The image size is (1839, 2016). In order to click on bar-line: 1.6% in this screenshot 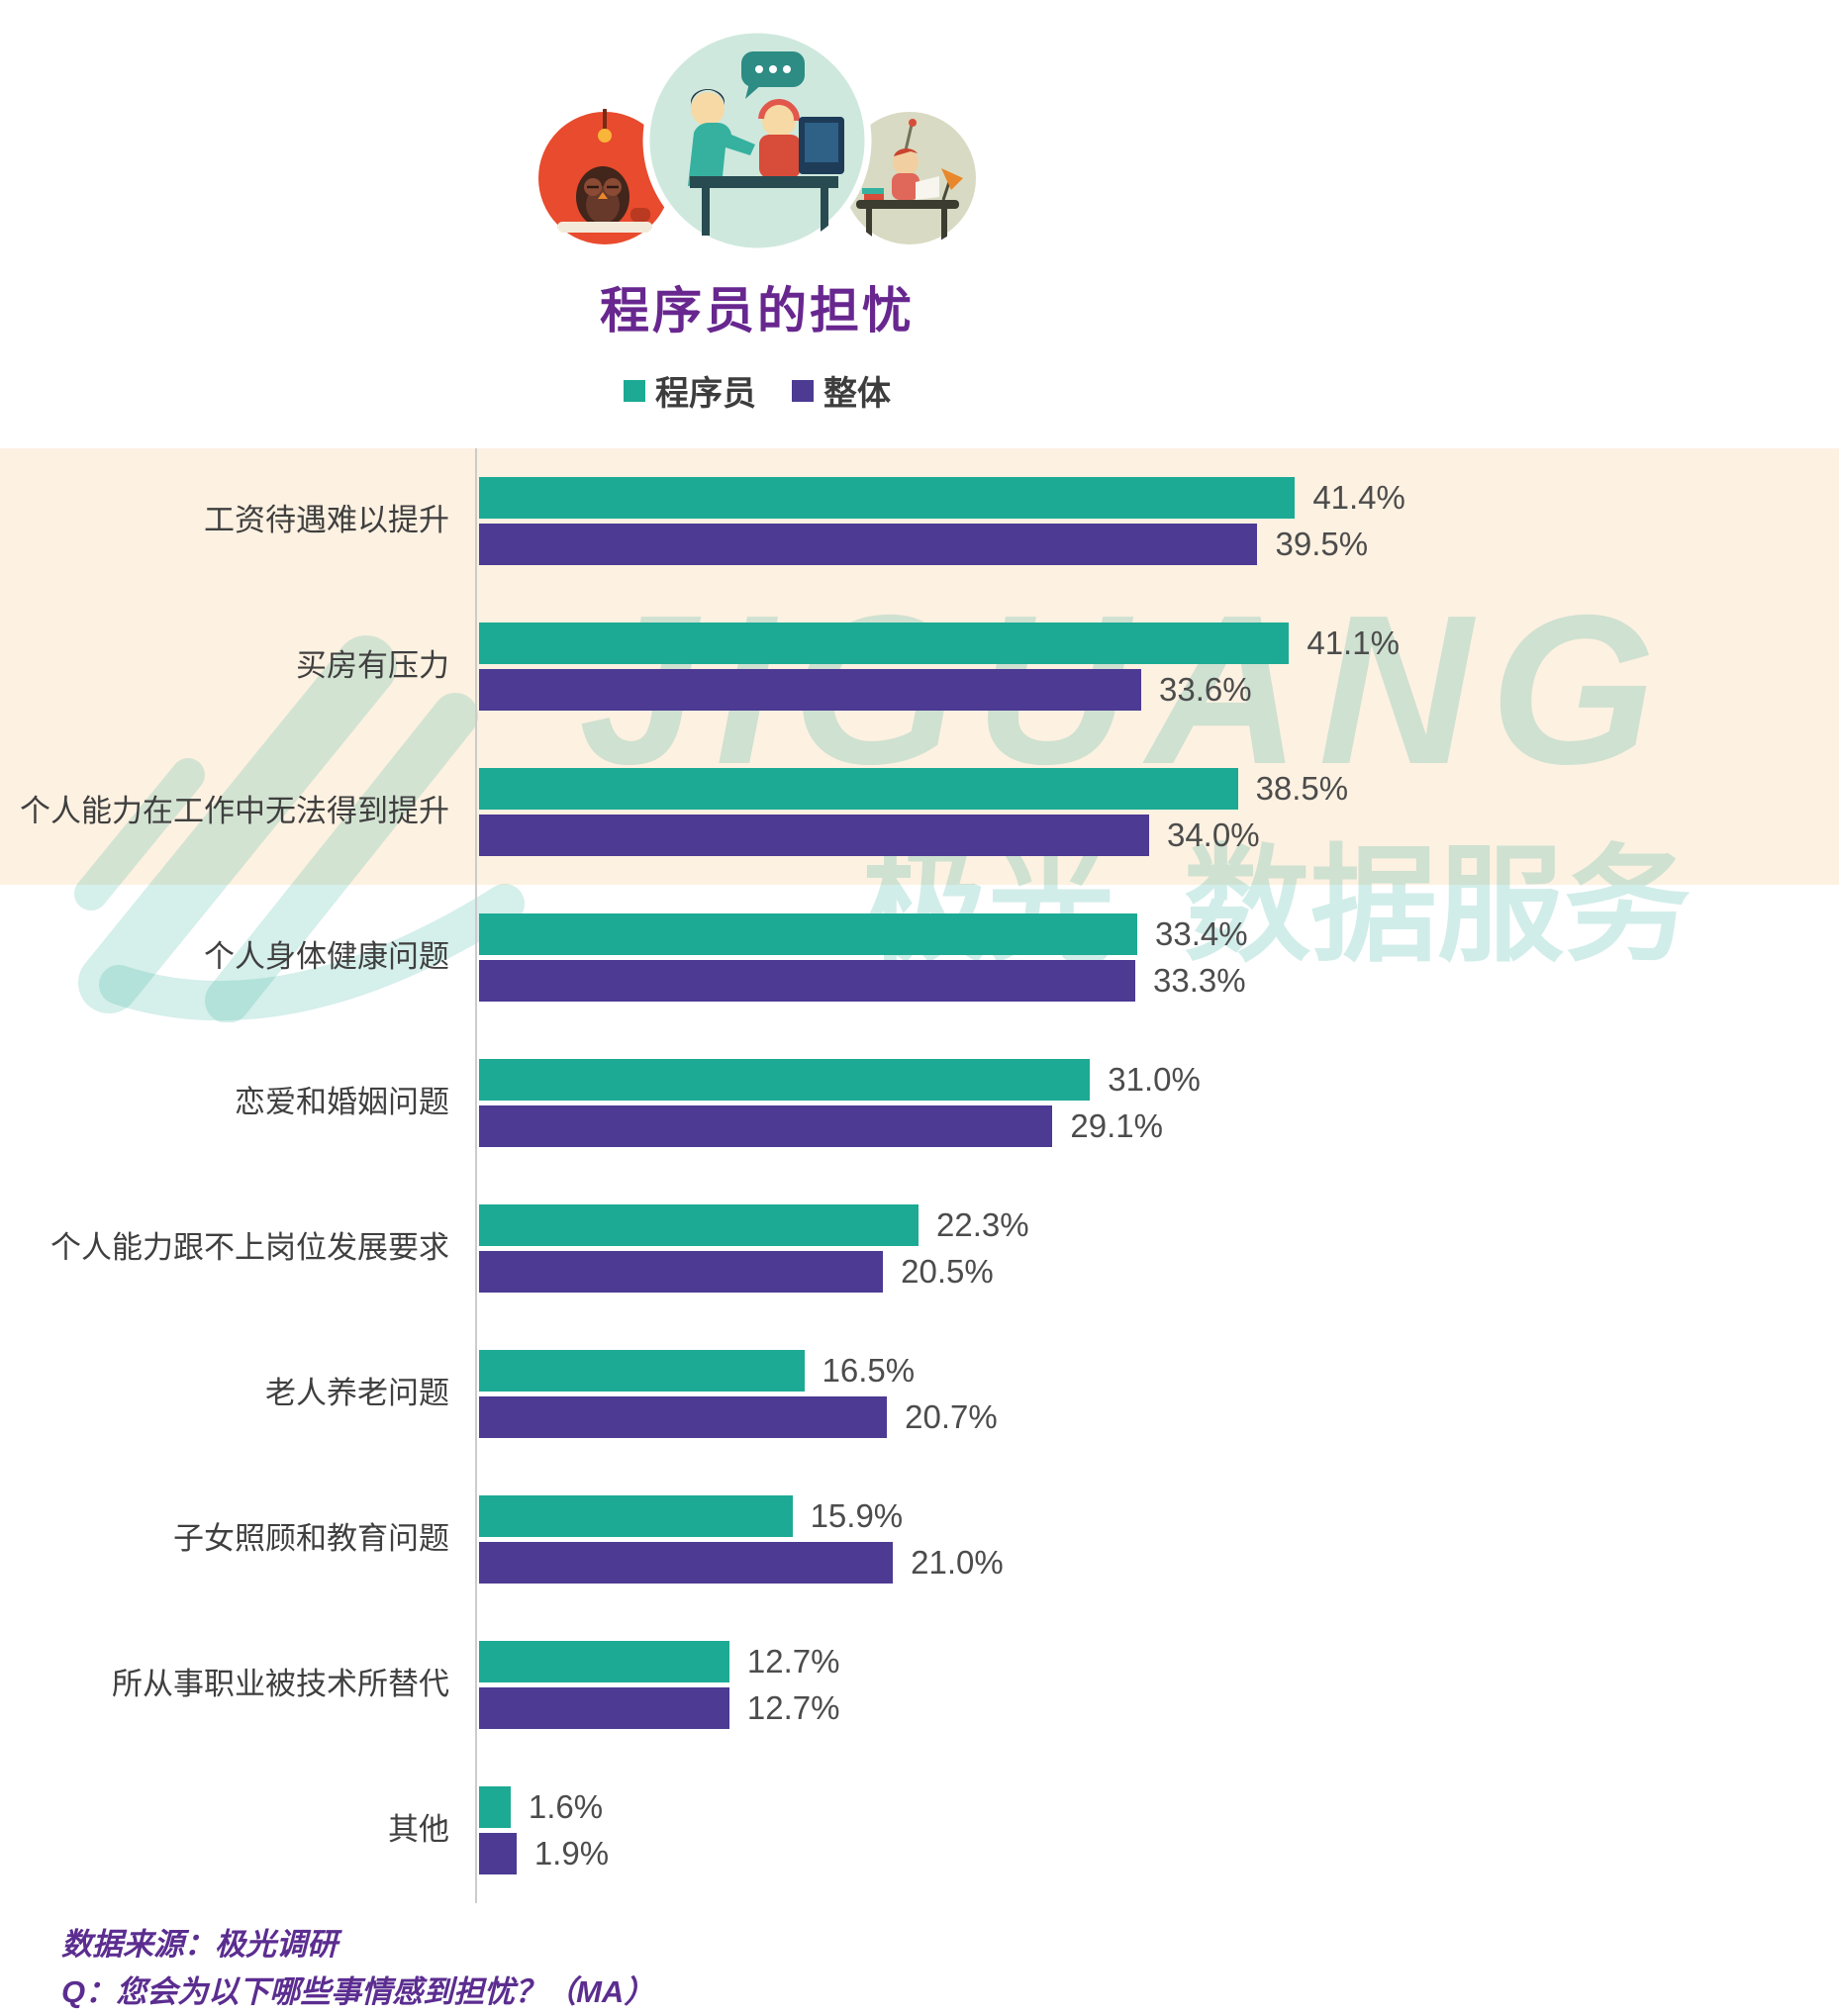, I will do `click(1159, 1807)`.